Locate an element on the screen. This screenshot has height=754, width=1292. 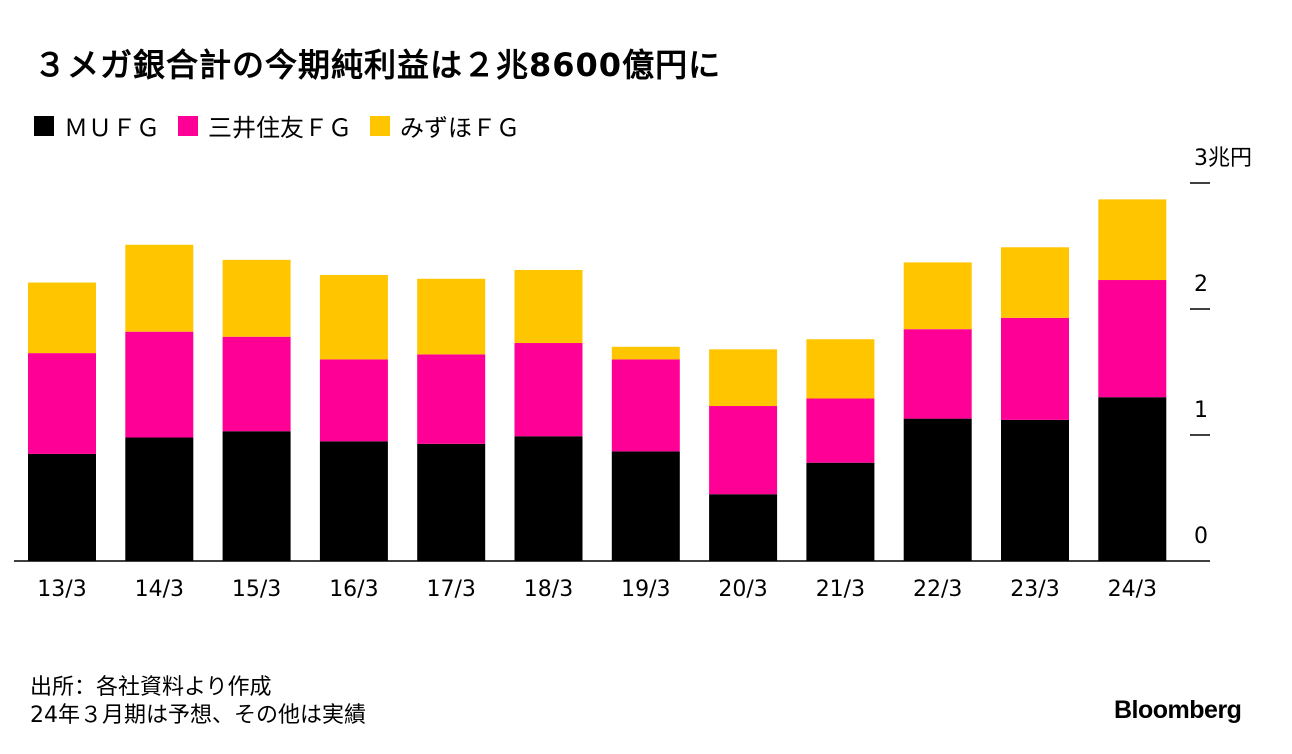
legend-item-mizuho: みずほＦＧ is located at coordinates (445, 125).